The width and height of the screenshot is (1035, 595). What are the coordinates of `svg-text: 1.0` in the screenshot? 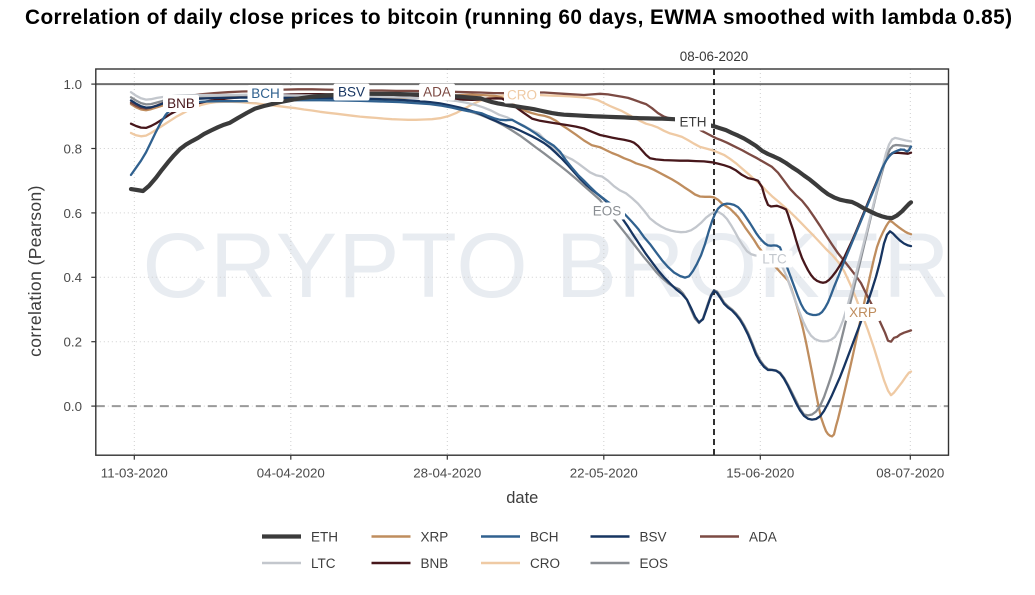 It's located at (73, 84).